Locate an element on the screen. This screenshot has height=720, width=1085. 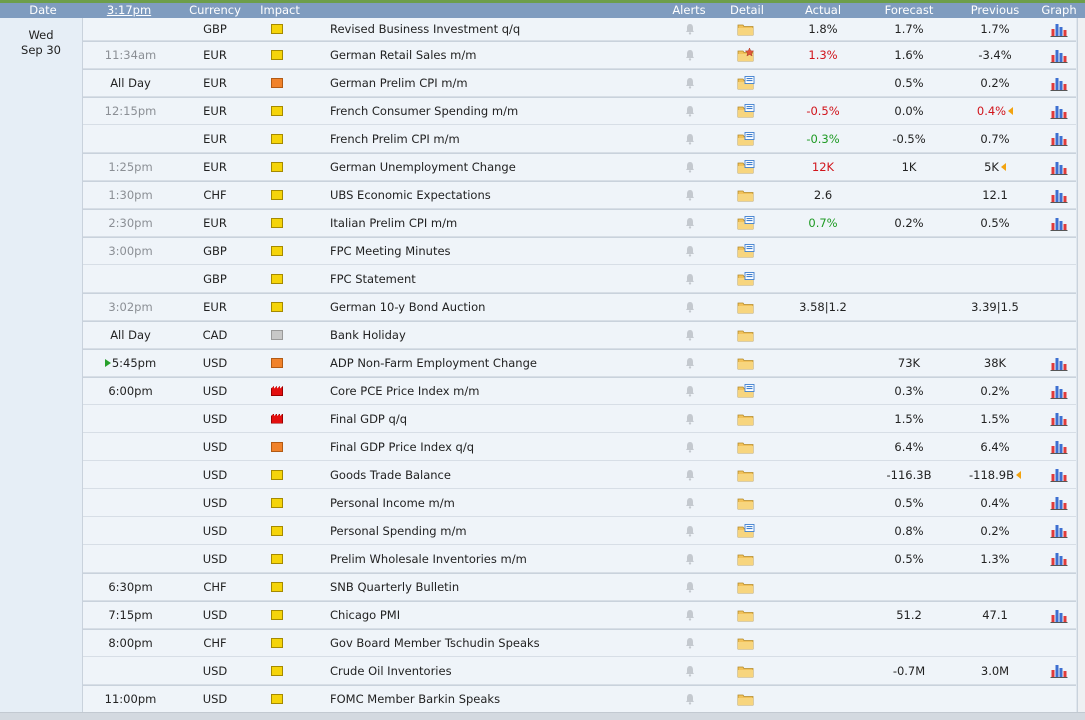
event-title: Chicago PMI is located at coordinates (365, 615).